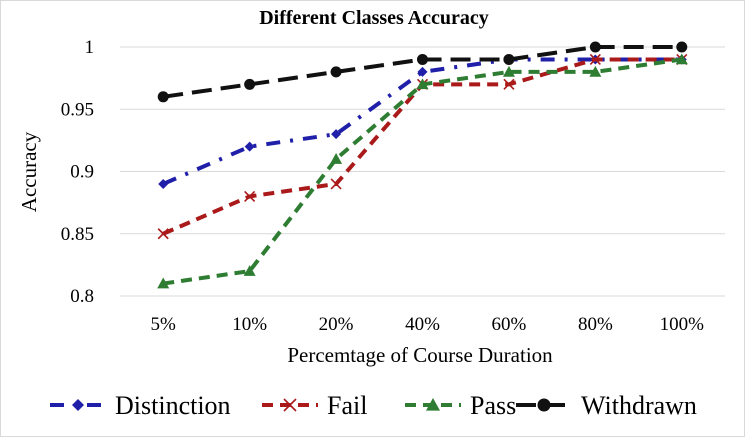 This screenshot has width=745, height=437. What do you see at coordinates (422, 324) in the screenshot?
I see `x-tick-label: 40%` at bounding box center [422, 324].